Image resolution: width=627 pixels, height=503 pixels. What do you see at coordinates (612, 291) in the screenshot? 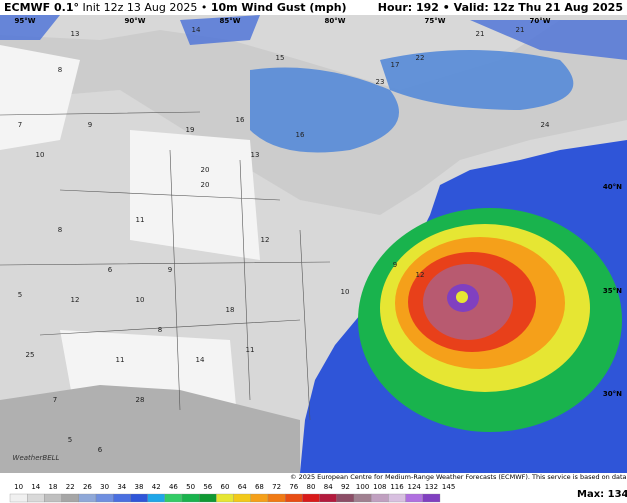
I see `latitude-label: 35°N` at bounding box center [612, 291].